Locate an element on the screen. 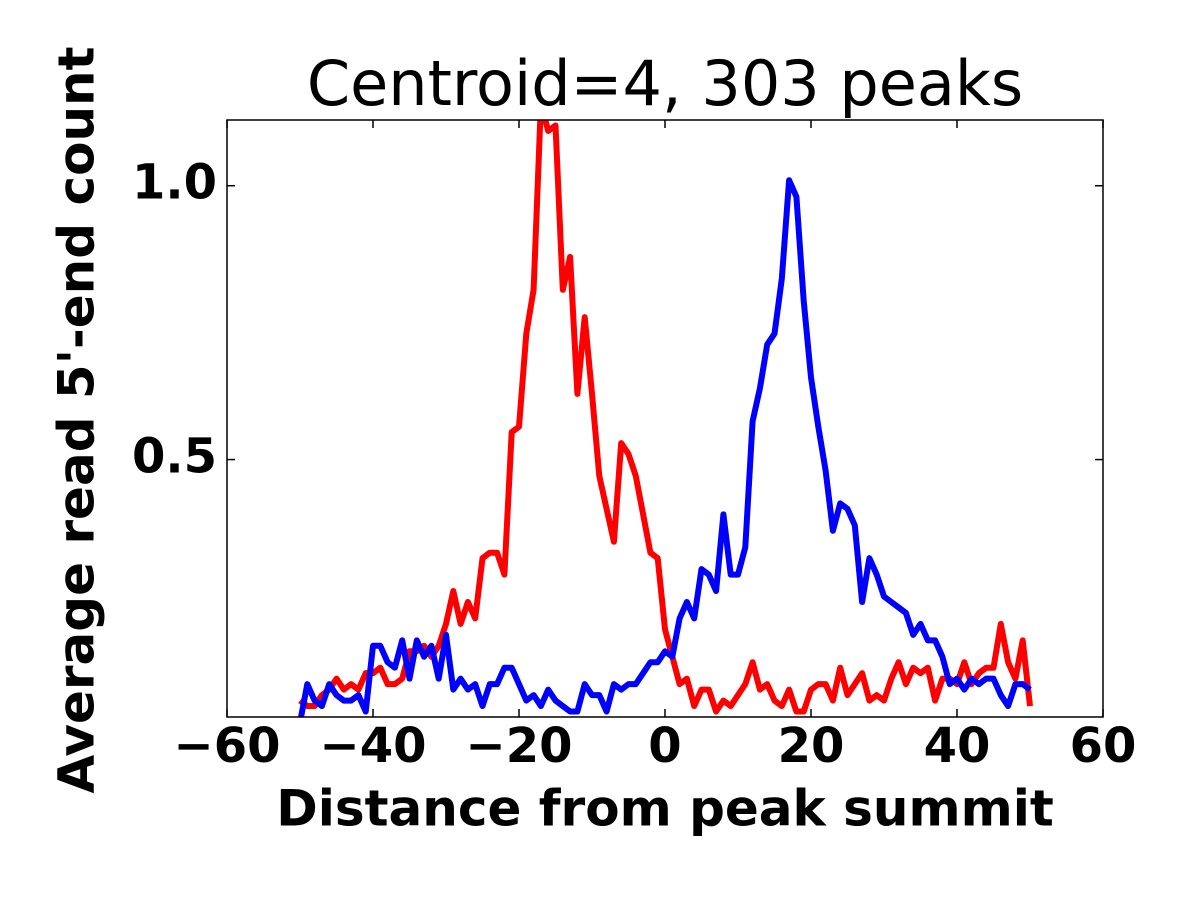 The image size is (1200, 900). x-tick-label: 20 is located at coordinates (811, 746).